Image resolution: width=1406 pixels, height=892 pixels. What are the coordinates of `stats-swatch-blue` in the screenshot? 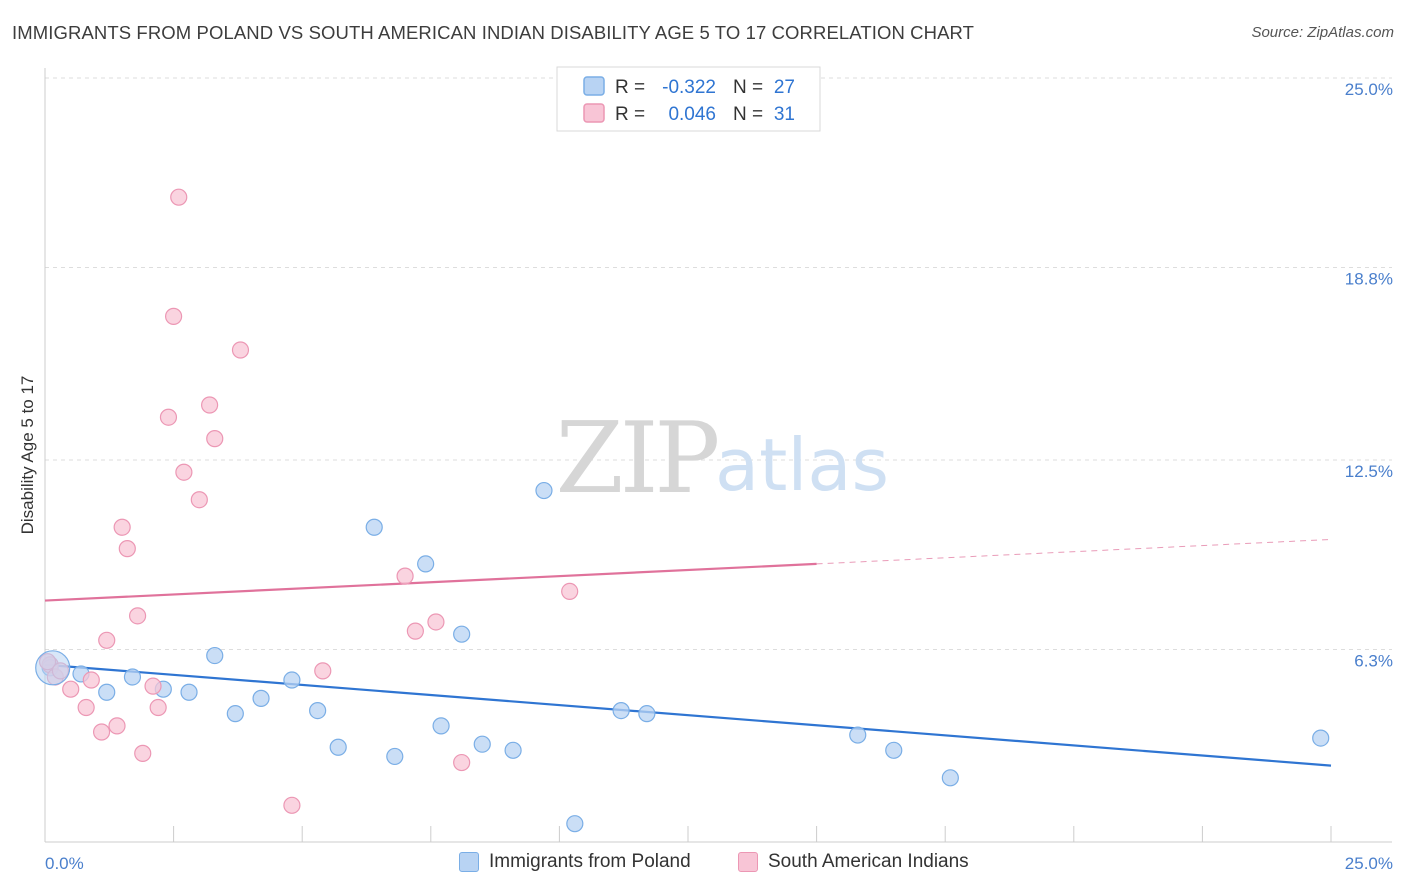 It's located at (594, 86).